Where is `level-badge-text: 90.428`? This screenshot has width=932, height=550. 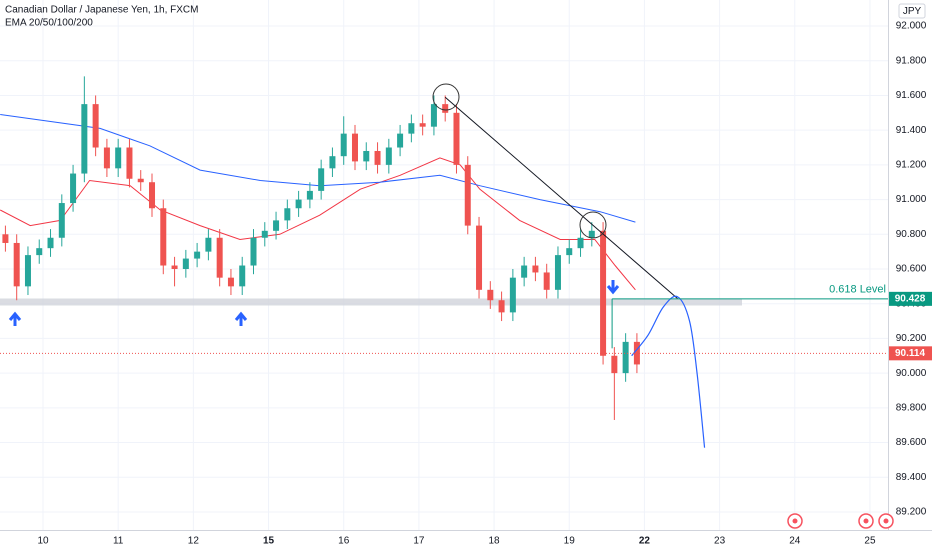
level-badge-text: 90.428 is located at coordinates (910, 298).